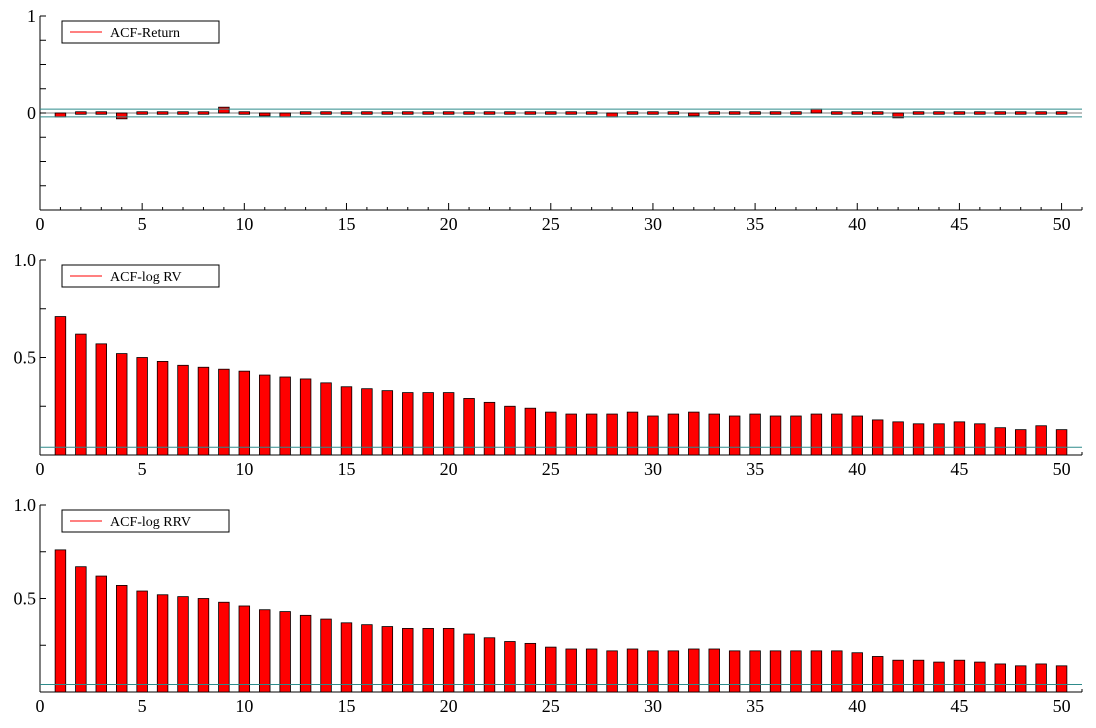  Describe the element at coordinates (551, 469) in the screenshot. I see `x-tick-label: 25` at that location.